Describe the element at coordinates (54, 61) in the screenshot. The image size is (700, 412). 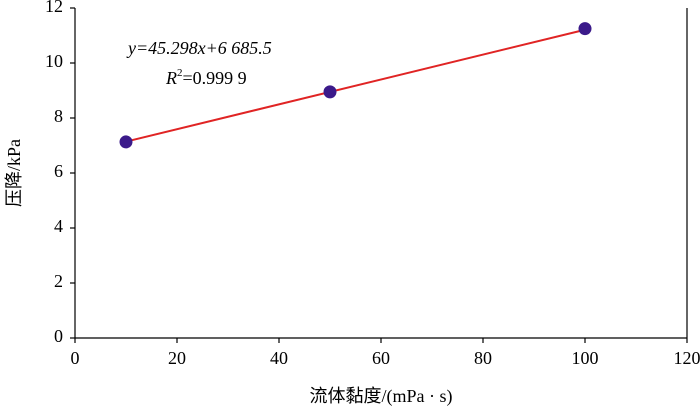
I see `y-tick-label: 10` at that location.